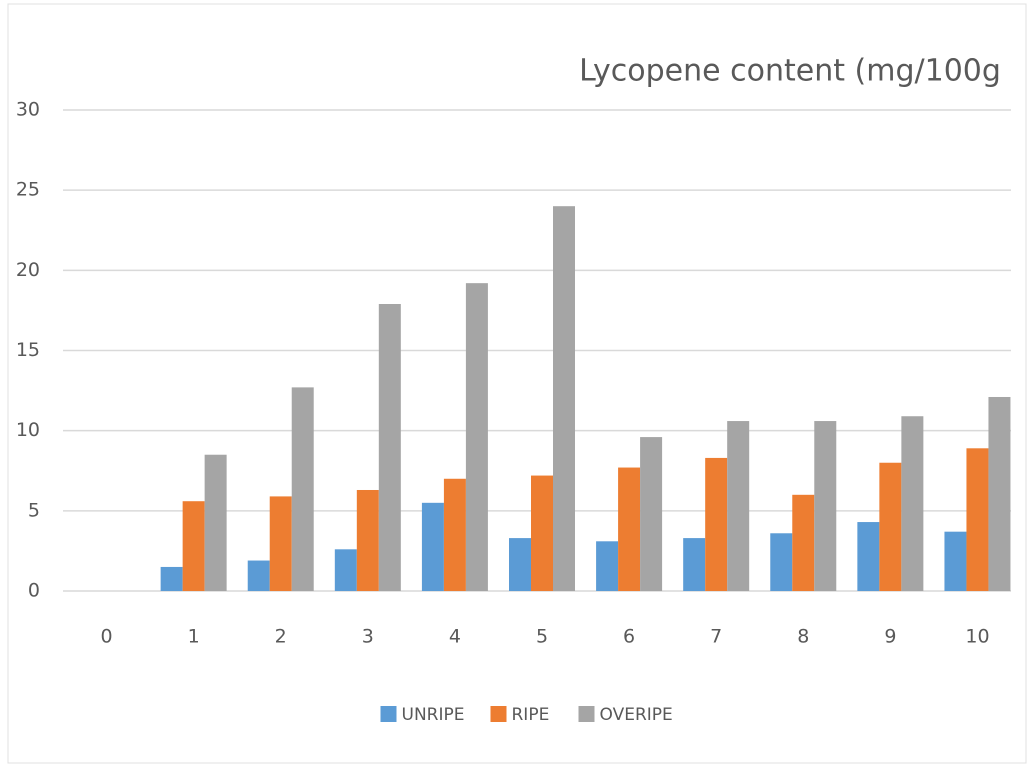 The width and height of the screenshot is (1030, 771). What do you see at coordinates (106, 637) in the screenshot?
I see `x-tick-label: 0` at bounding box center [106, 637].